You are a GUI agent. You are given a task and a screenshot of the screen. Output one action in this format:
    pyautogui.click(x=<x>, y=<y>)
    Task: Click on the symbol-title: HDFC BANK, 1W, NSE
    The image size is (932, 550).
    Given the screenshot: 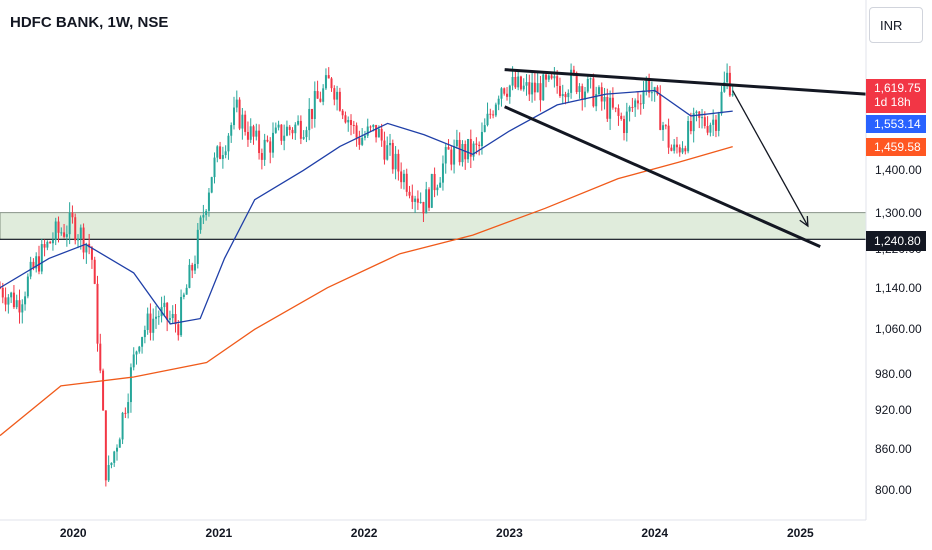 What is the action you would take?
    pyautogui.click(x=89, y=22)
    